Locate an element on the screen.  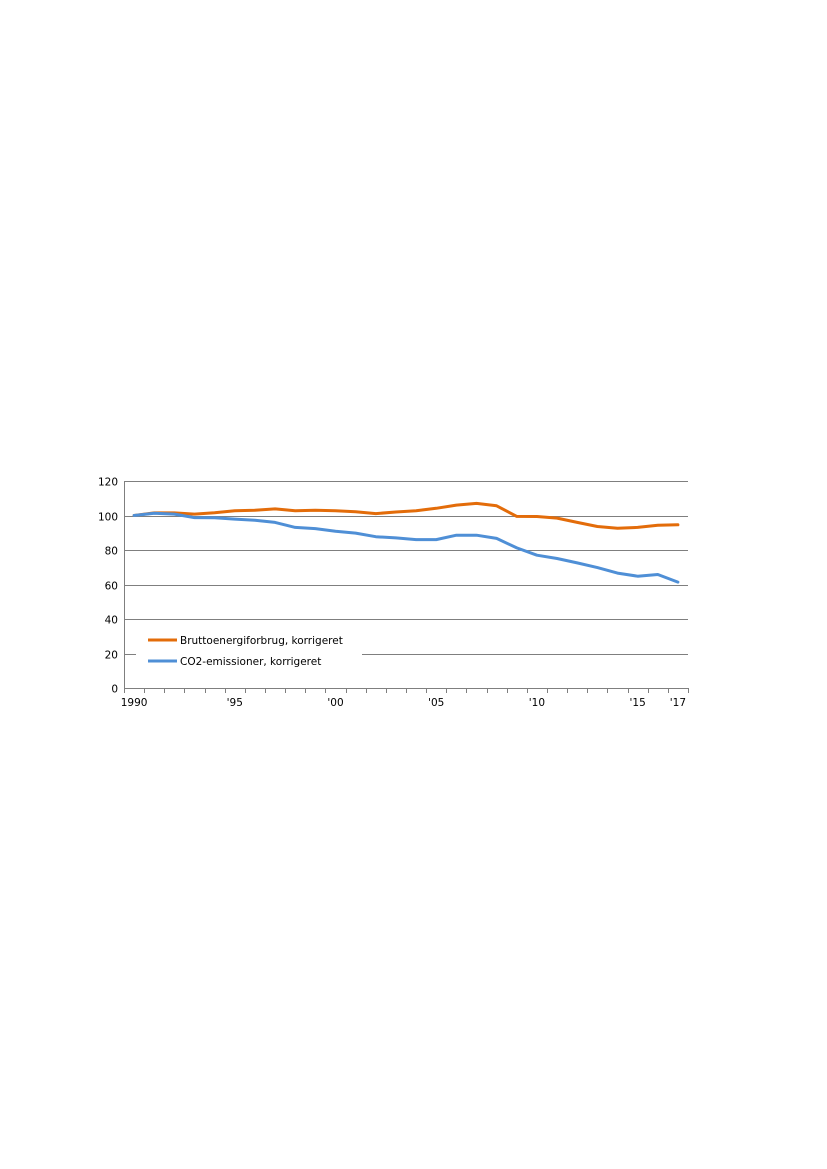
legend-background is located at coordinates (249, 650).